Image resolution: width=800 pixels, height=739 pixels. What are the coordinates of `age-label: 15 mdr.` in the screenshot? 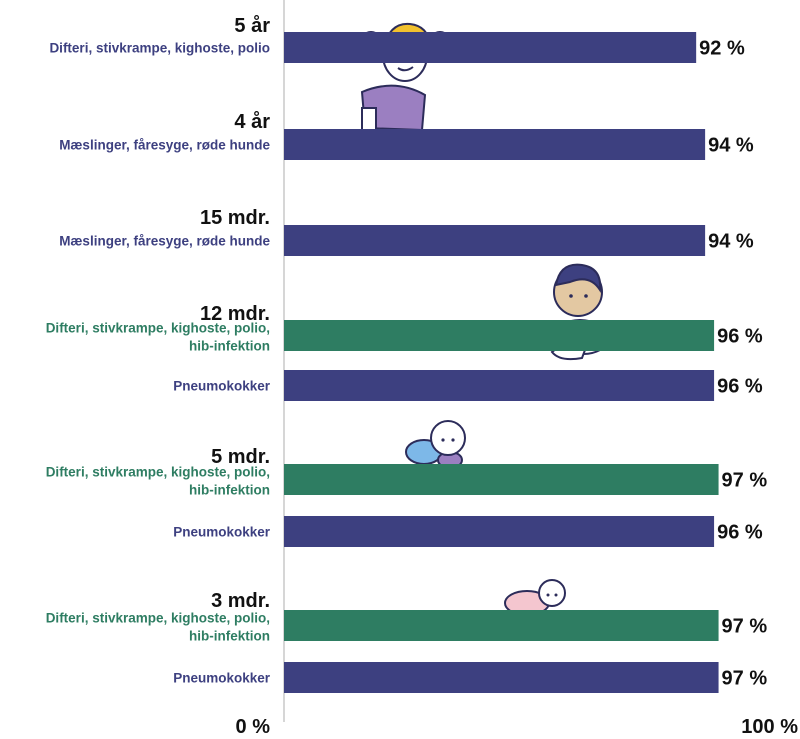 It's located at (235, 218).